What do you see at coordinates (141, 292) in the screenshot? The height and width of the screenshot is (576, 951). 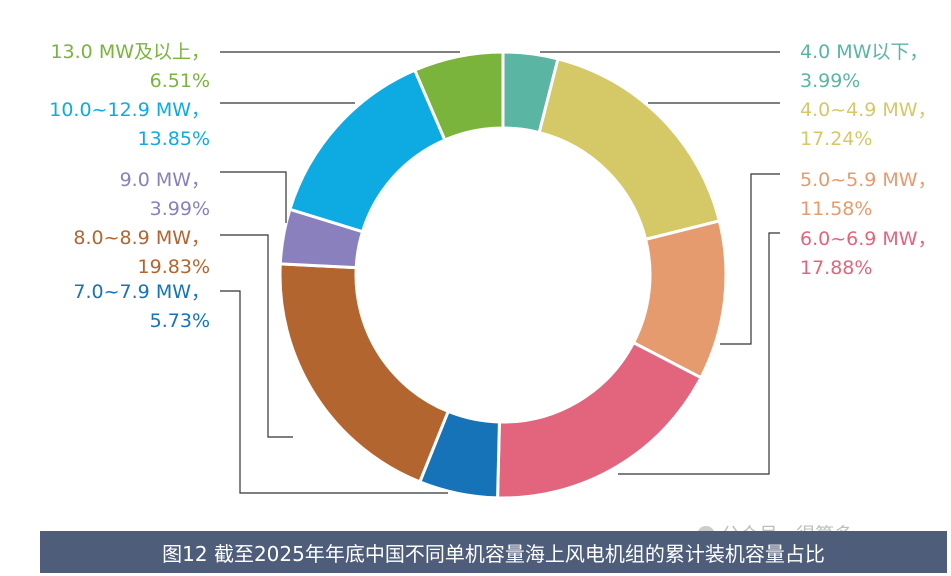 I see `category-label-7-0-7-9-mw: 7.0~7.9 MW，` at bounding box center [141, 292].